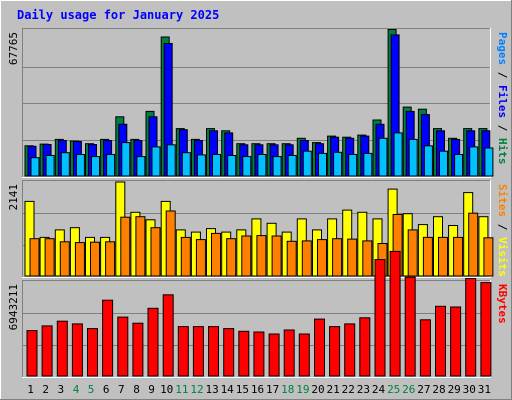  Describe the element at coordinates (118, 15) in the screenshot. I see `chart-title: Daily usage for January 2025` at that location.